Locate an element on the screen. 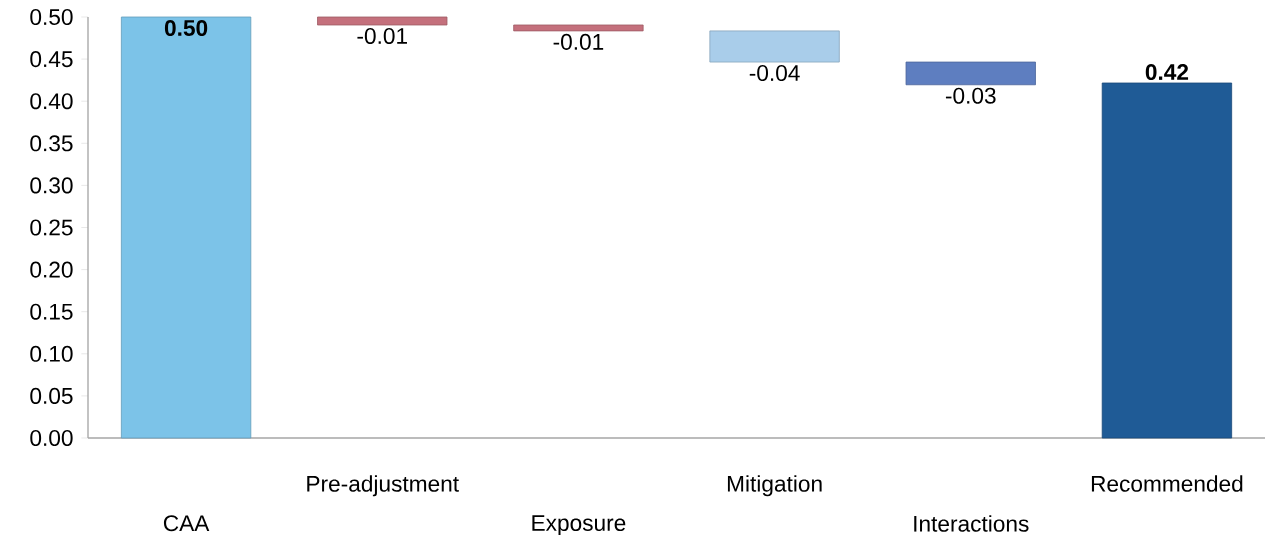 The image size is (1273, 535). x-tick-label: Recommended is located at coordinates (1167, 483).